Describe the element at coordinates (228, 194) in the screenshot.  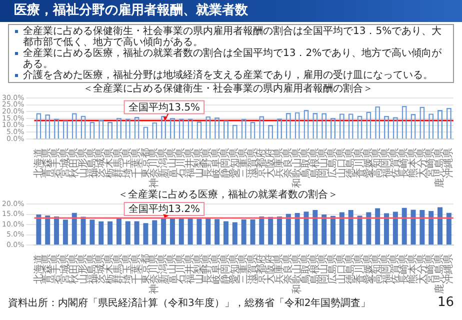
I see `chart-title: ＜全産業に占める医療，福祉の就業者数の割合＞` at that location.